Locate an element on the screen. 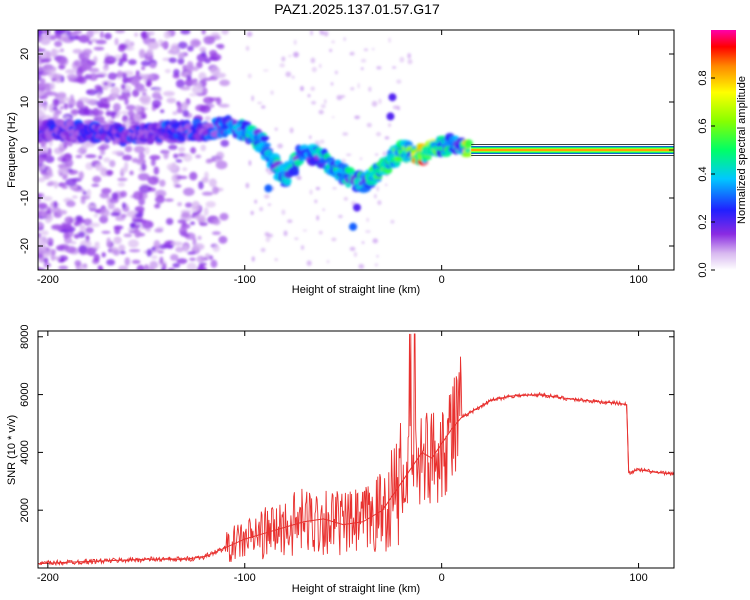  chart-title: PAZ1.2025.137.01.57.G17 is located at coordinates (357, 9).